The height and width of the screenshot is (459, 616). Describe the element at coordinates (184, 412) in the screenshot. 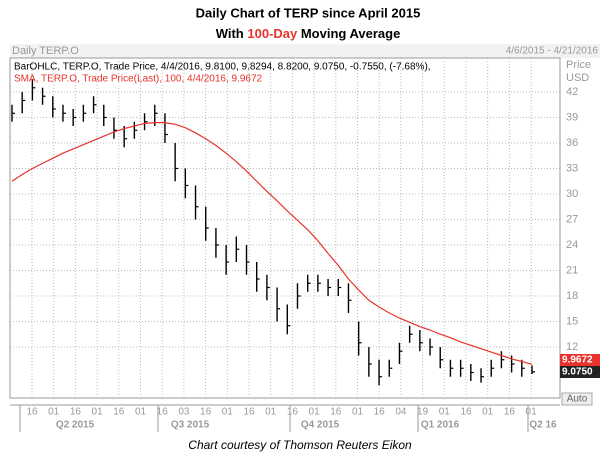

I see `x-tick-label: 03` at that location.